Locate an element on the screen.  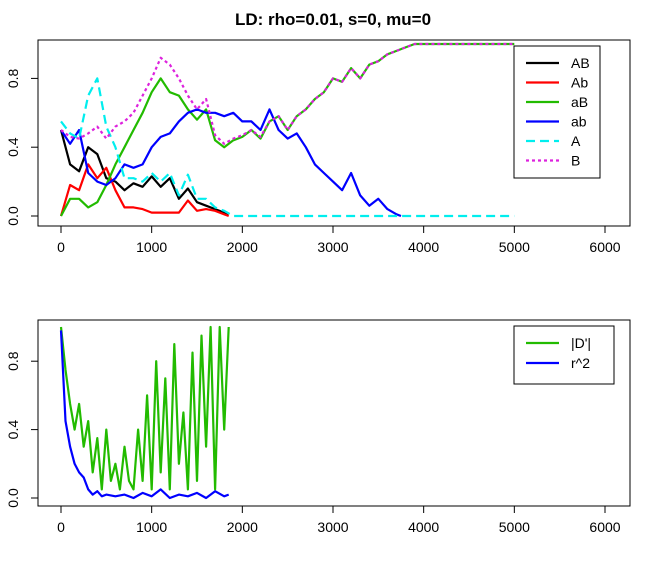
series-line-r2 is located at coordinates (144, 415).